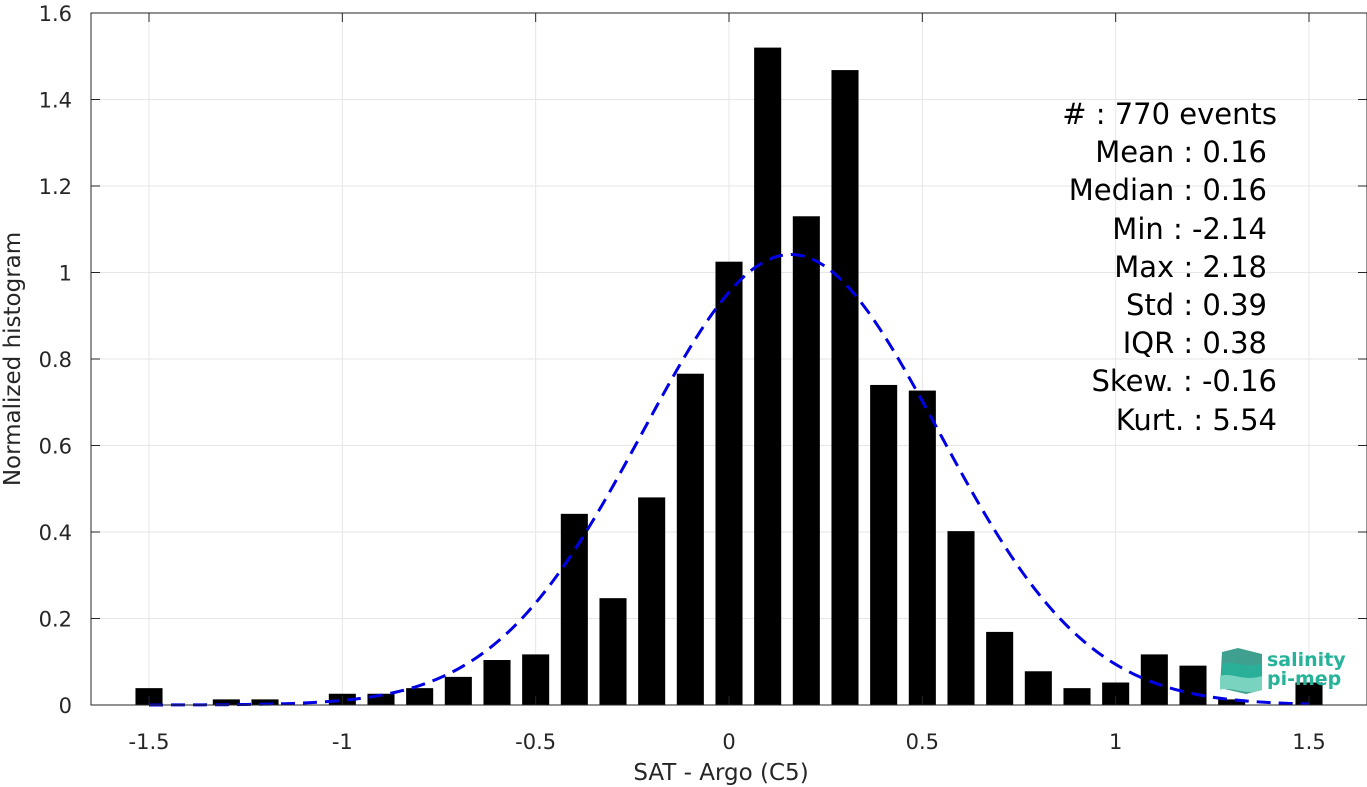 The height and width of the screenshot is (787, 1367). I want to click on stats-std: Std : 0.39, so click(1196, 305).